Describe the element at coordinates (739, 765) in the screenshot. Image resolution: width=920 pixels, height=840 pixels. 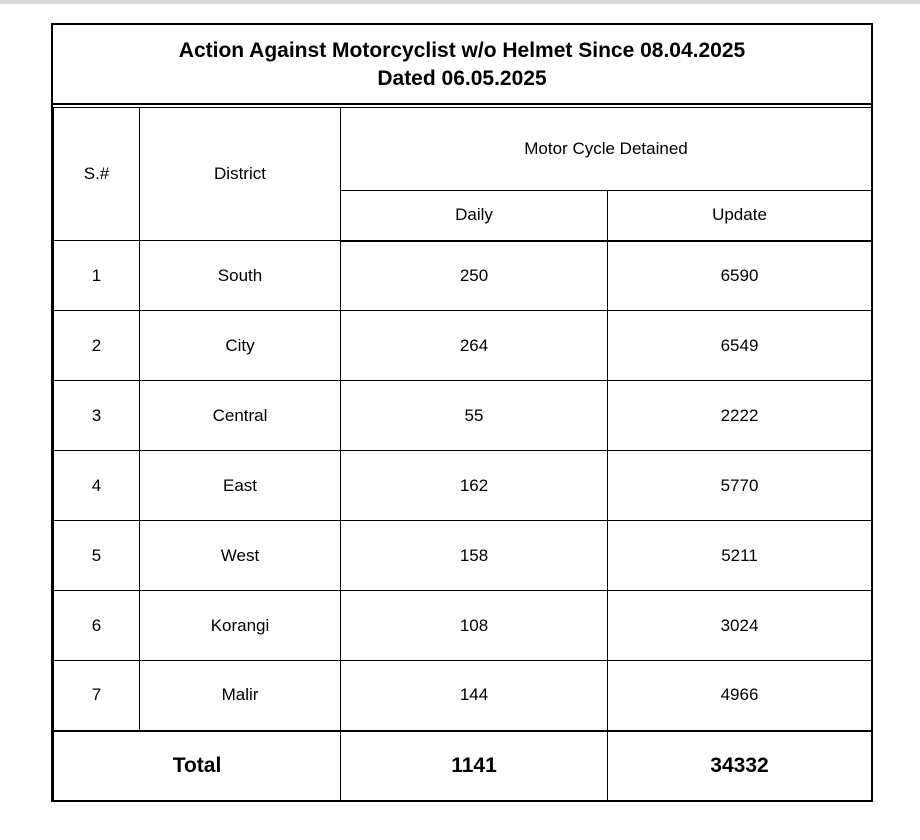
I see `total-update: 34332` at that location.